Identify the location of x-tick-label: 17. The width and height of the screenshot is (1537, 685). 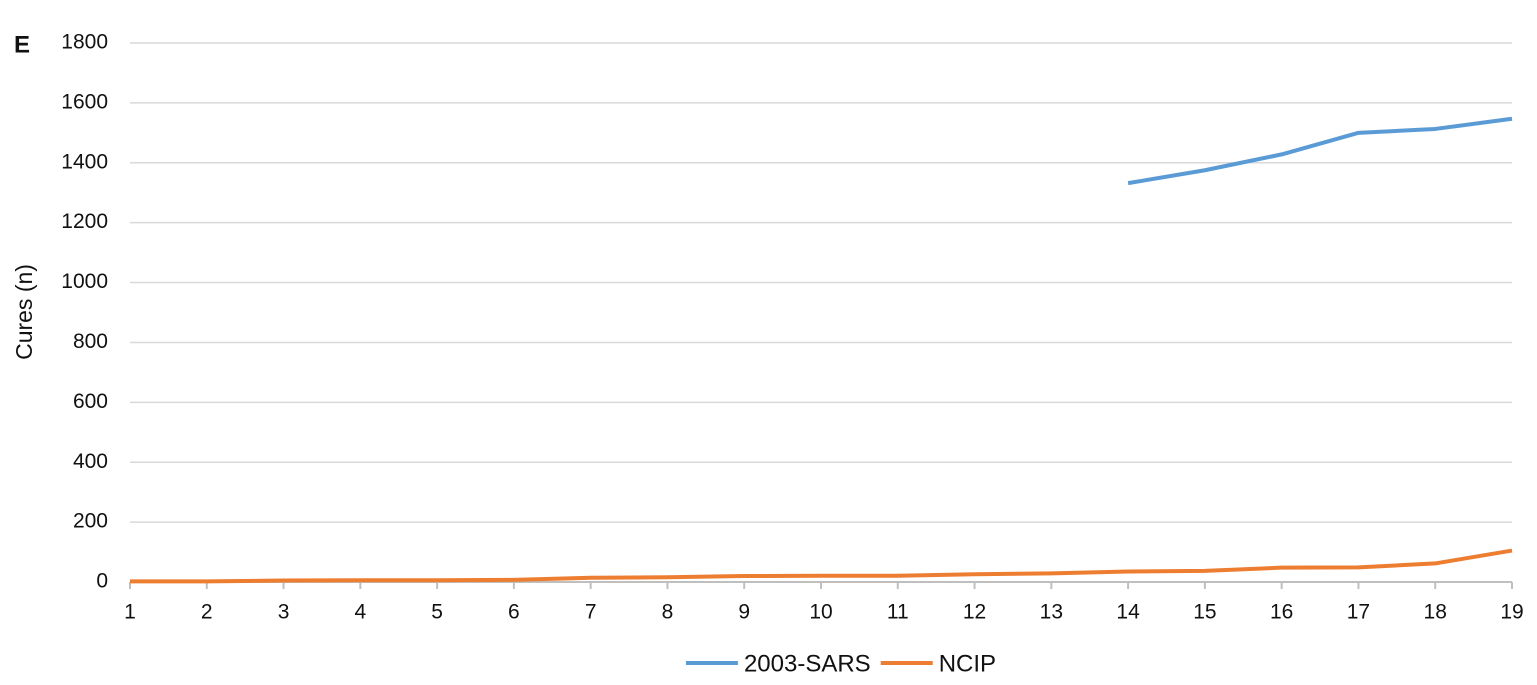
(1358, 612).